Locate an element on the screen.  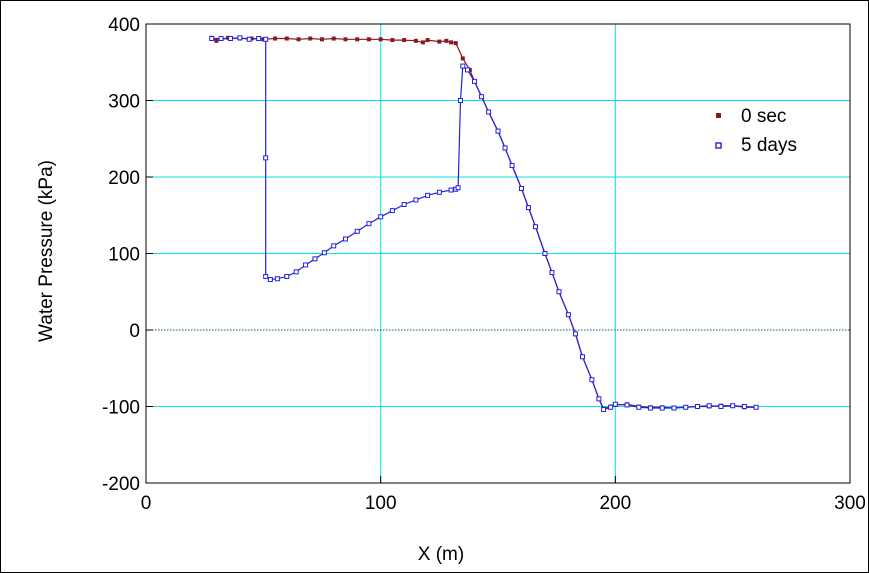
y-tick-label: -200 is located at coordinates (121, 484).